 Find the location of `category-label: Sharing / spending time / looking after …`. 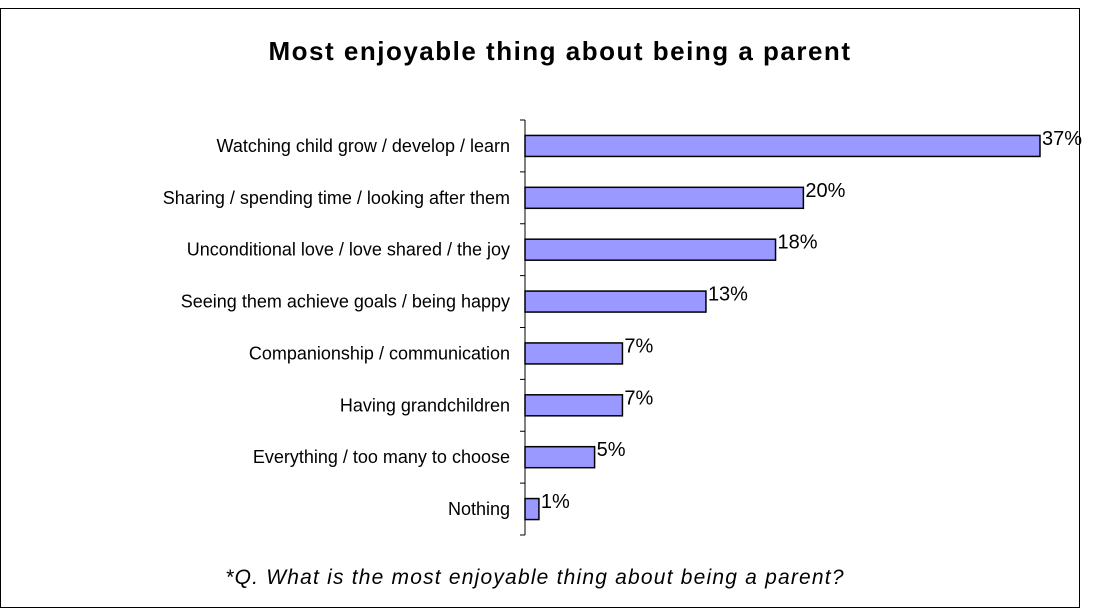

category-label: Sharing / spending time / looking after … is located at coordinates (336, 198).